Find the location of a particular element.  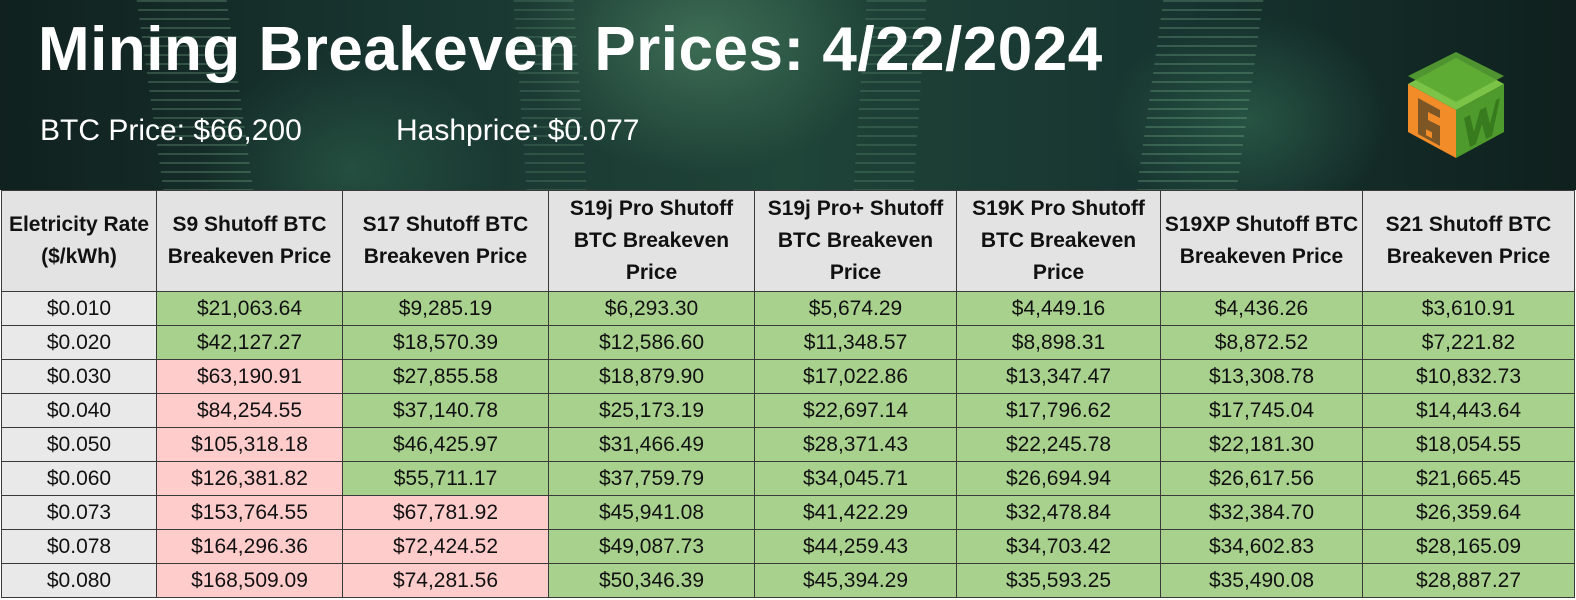

server-rack-background is located at coordinates (1200, 95).